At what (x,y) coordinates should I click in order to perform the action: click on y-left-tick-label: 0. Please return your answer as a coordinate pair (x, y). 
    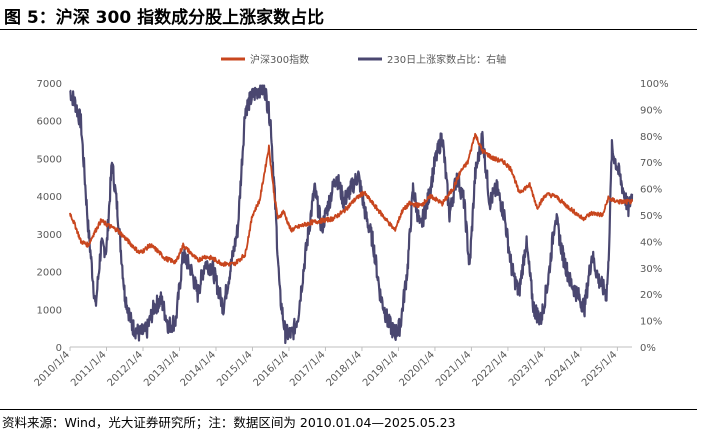
    Looking at the image, I should click on (59, 348).